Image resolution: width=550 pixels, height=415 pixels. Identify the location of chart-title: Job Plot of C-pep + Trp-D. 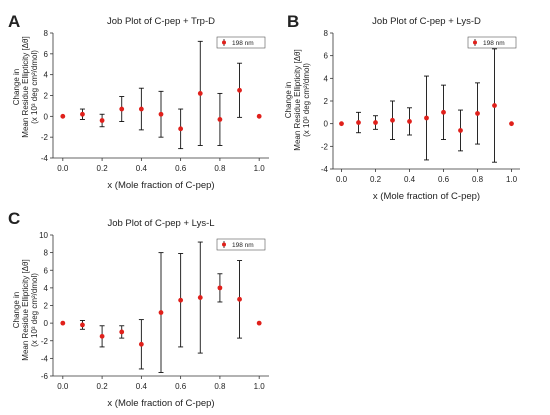
(161, 21).